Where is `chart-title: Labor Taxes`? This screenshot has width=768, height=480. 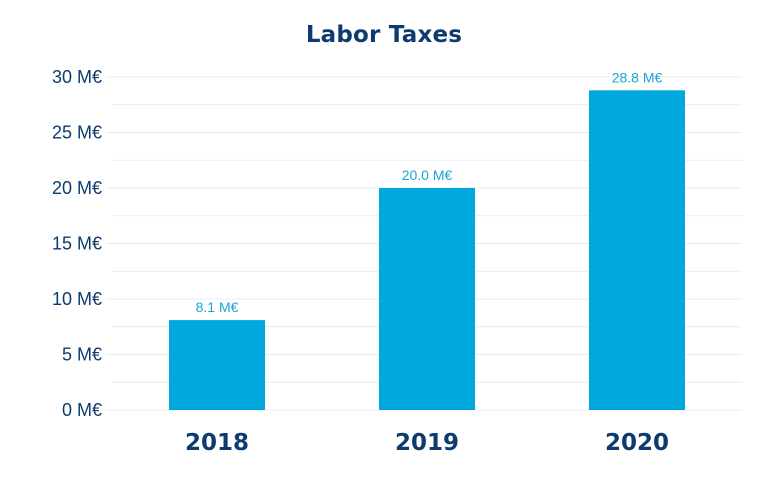 chart-title: Labor Taxes is located at coordinates (384, 35).